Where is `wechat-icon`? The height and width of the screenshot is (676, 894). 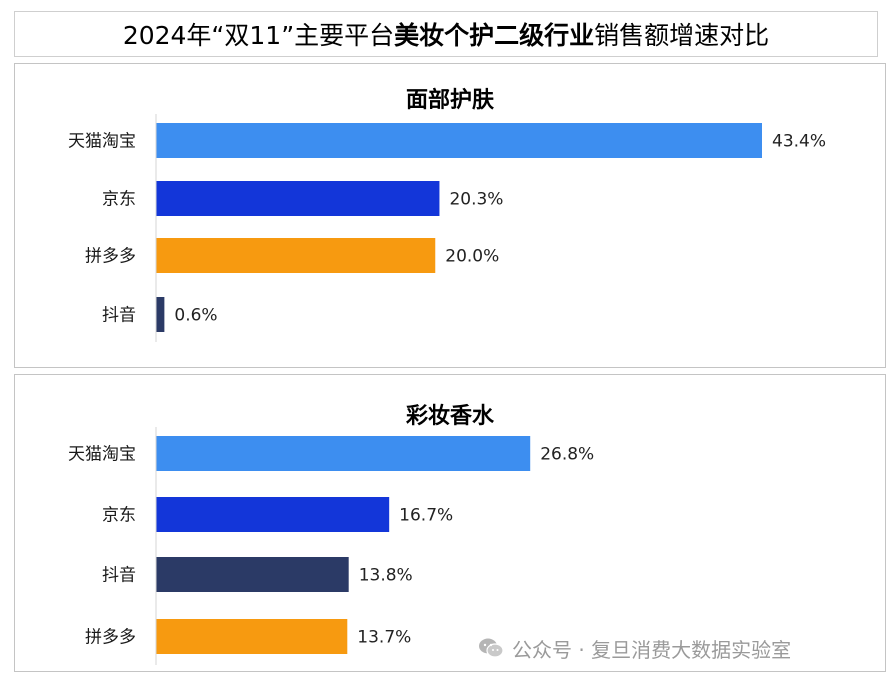 wechat-icon is located at coordinates (491, 648).